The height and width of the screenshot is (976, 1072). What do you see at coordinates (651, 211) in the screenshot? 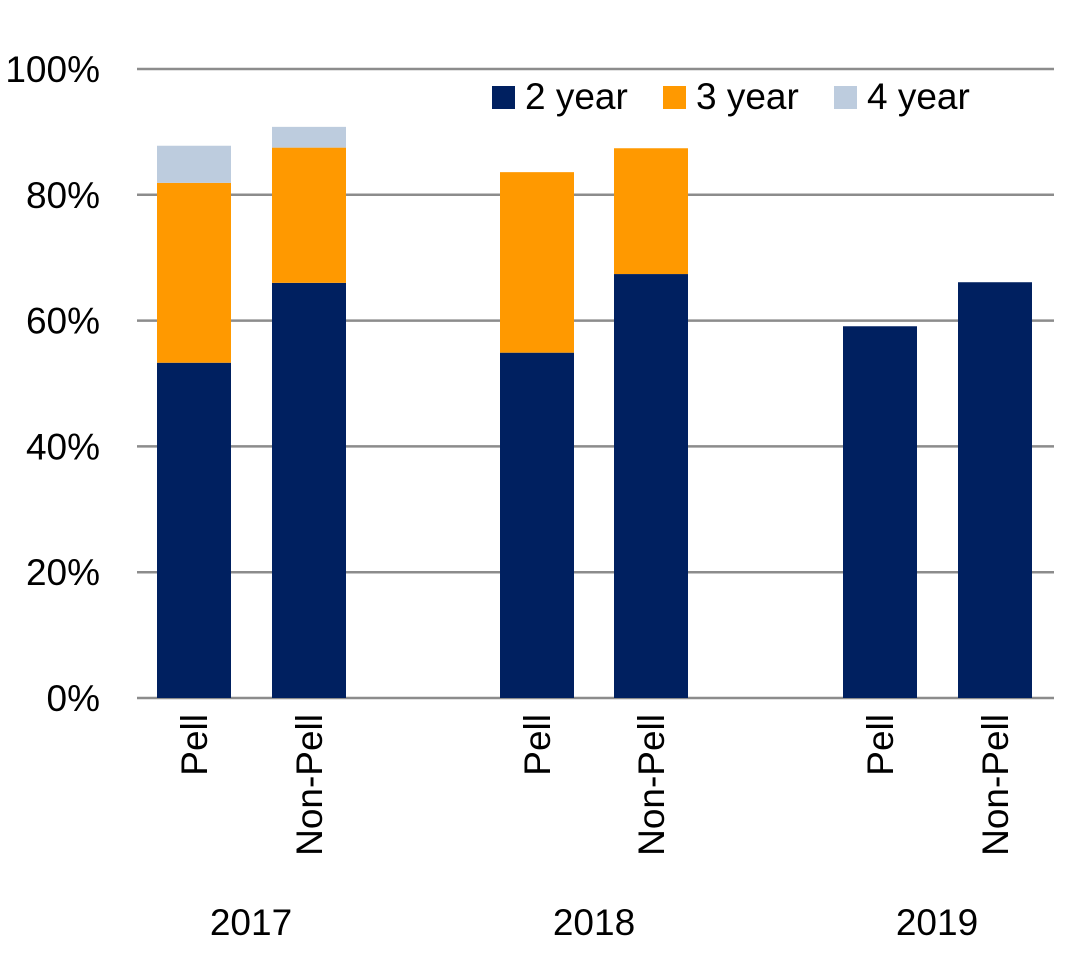
I see `bar-segment-3-year-2018-non-pell` at bounding box center [651, 211].